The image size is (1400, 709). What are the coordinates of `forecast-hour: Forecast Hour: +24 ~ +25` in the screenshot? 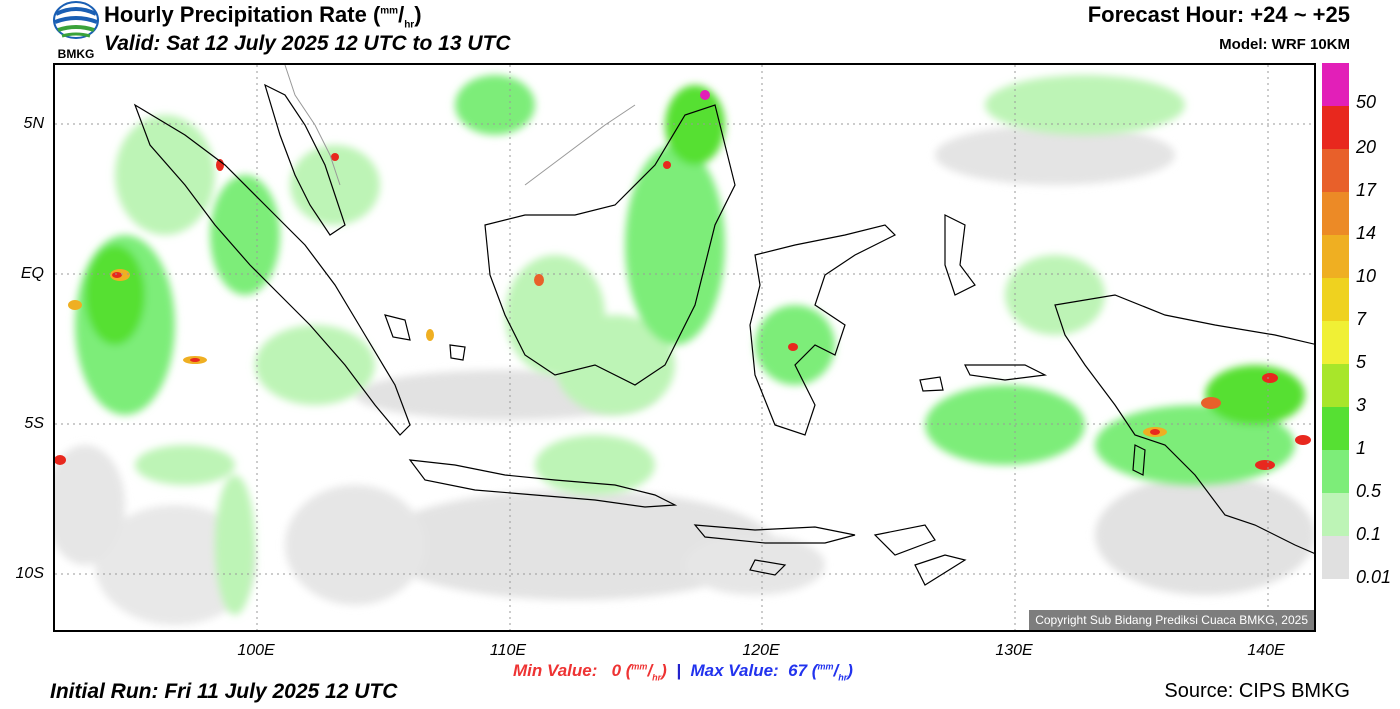 It's located at (1218, 14).